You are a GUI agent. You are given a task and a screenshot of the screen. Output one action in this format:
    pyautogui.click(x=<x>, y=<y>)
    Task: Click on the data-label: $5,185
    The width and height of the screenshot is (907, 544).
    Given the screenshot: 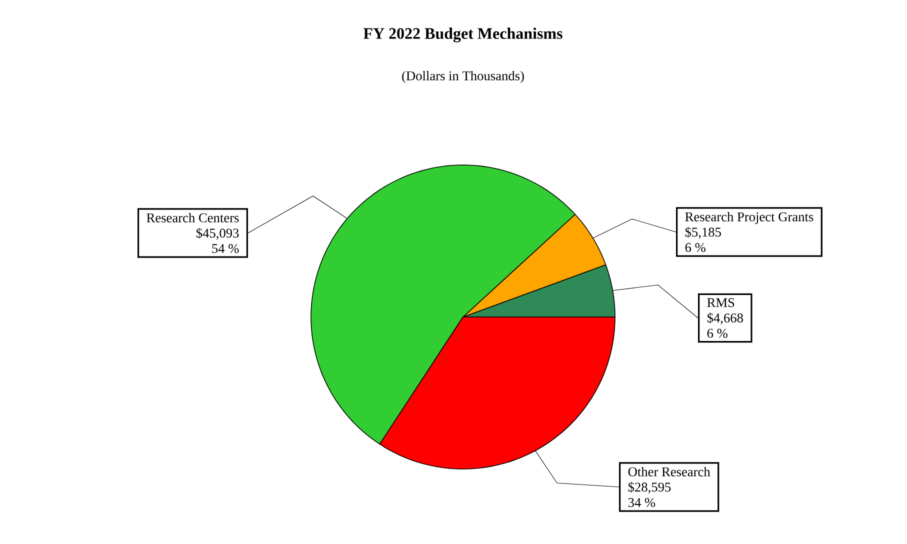 What is the action you would take?
    pyautogui.click(x=703, y=232)
    